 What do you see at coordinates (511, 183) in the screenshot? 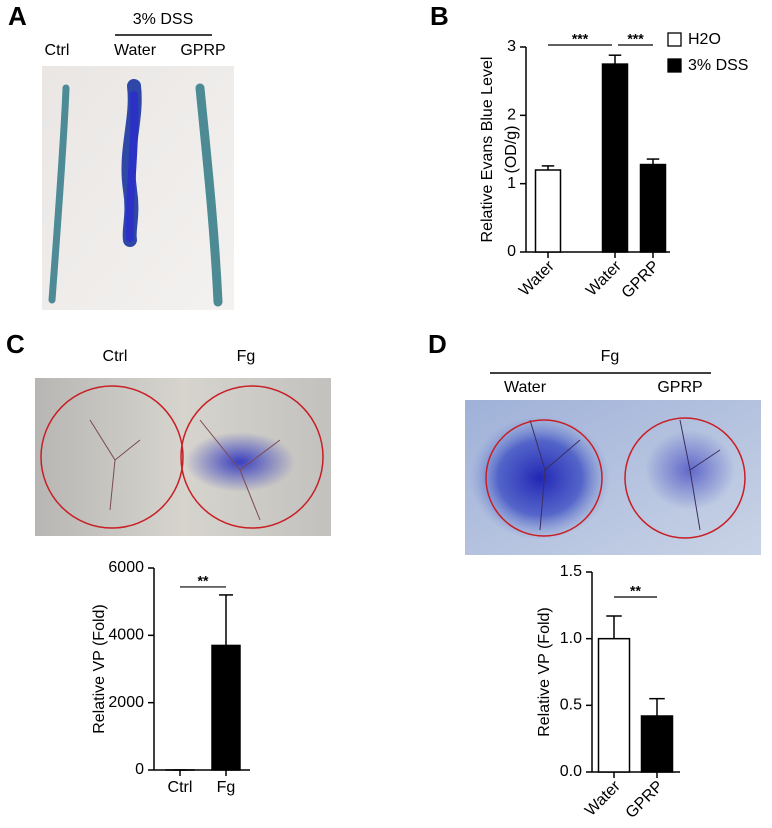
I see `y-tick-label: 1` at bounding box center [511, 183].